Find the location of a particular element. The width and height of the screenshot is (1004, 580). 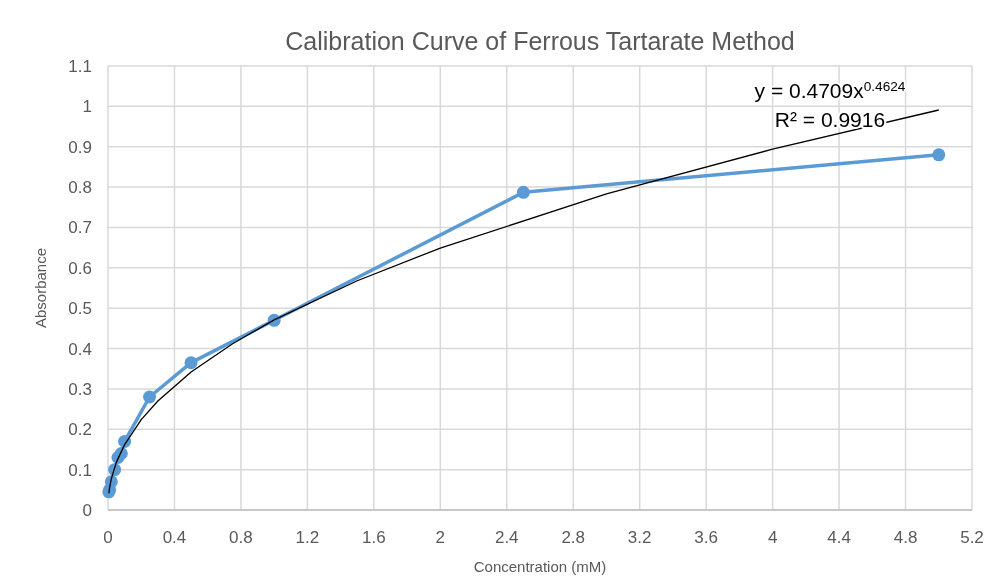

y-tick-label: 0.2 is located at coordinates (80, 430).